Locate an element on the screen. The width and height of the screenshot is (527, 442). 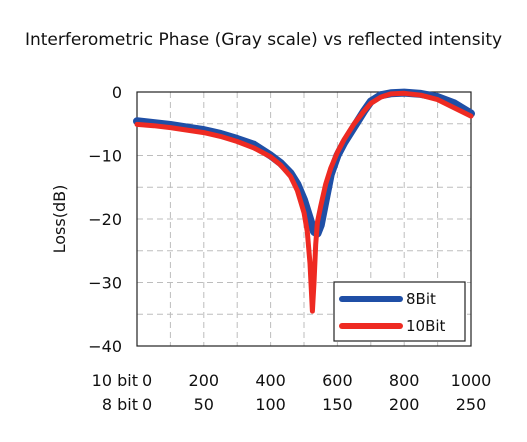
x-tick-row-name: 8 bit is located at coordinates (120, 404).